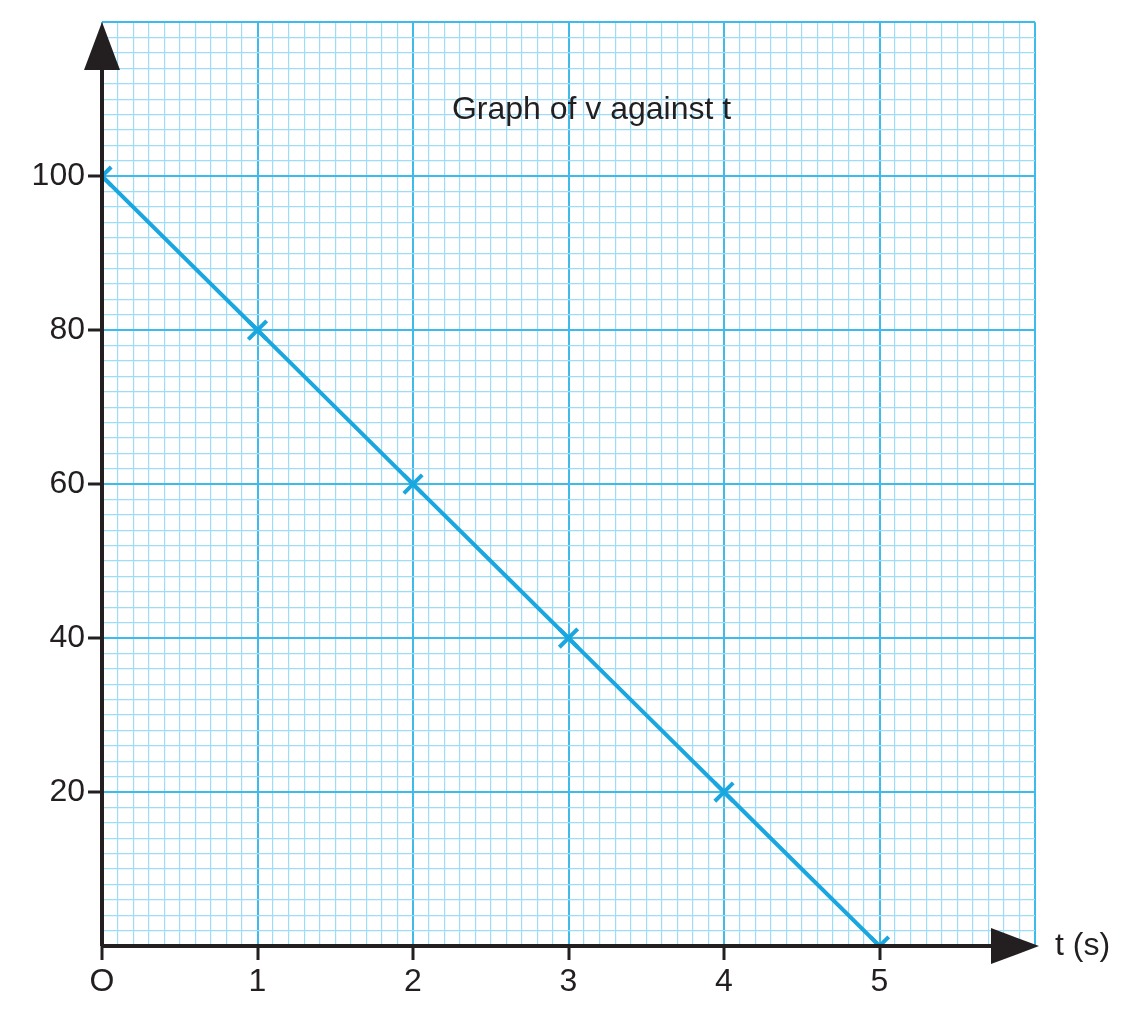  What do you see at coordinates (67, 789) in the screenshot?
I see `y-tick-label: 20` at bounding box center [67, 789].